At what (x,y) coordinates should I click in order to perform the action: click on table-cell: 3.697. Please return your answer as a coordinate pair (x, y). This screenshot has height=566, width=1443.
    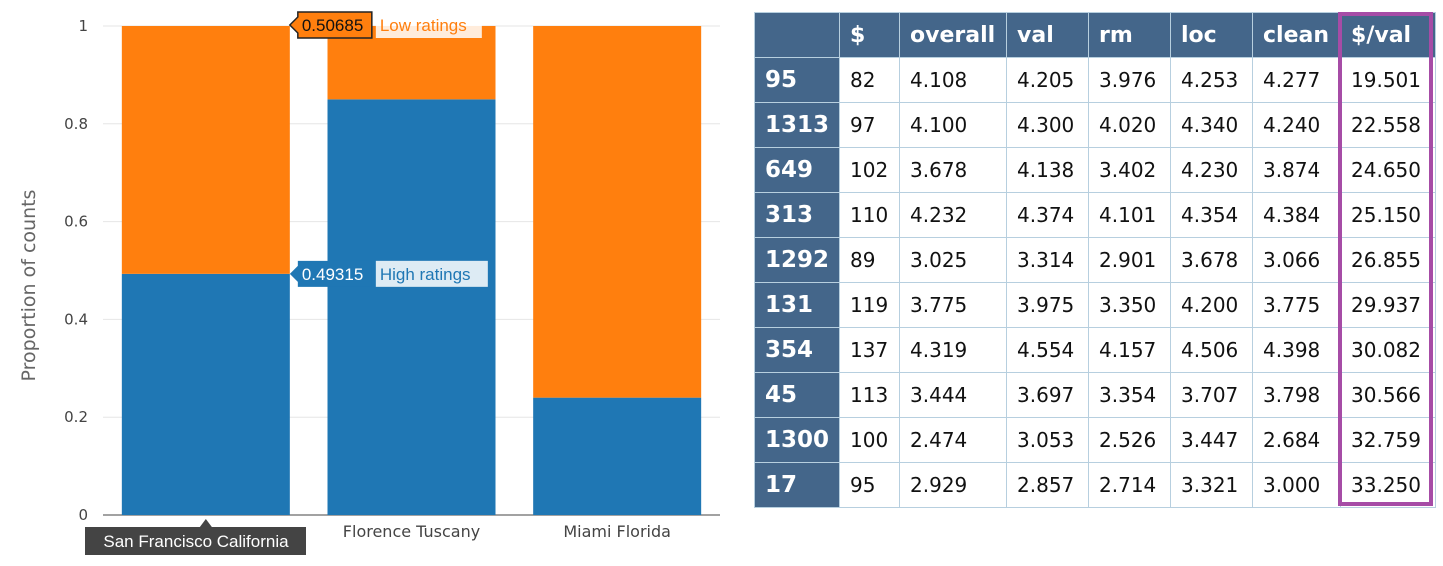
    Looking at the image, I should click on (1048, 395).